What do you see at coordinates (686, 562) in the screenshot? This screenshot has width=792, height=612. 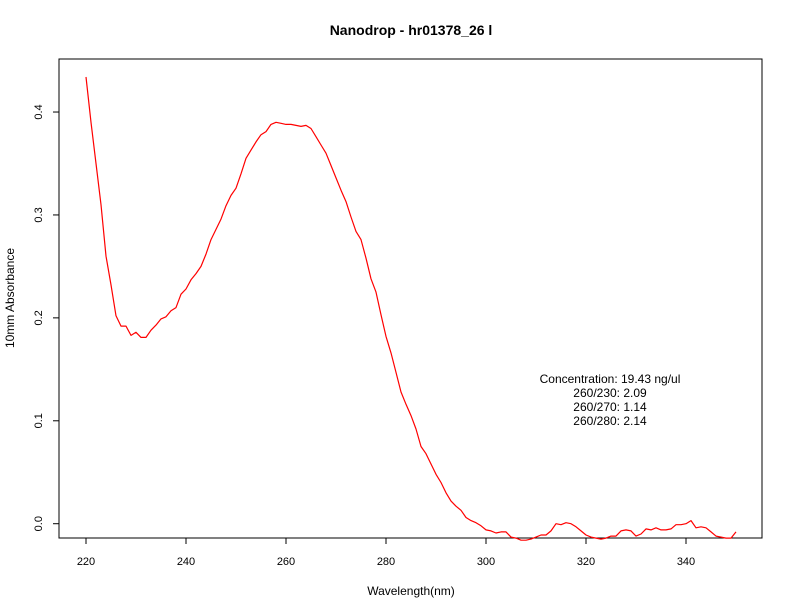 I see `x-tick-label: 340` at bounding box center [686, 562].